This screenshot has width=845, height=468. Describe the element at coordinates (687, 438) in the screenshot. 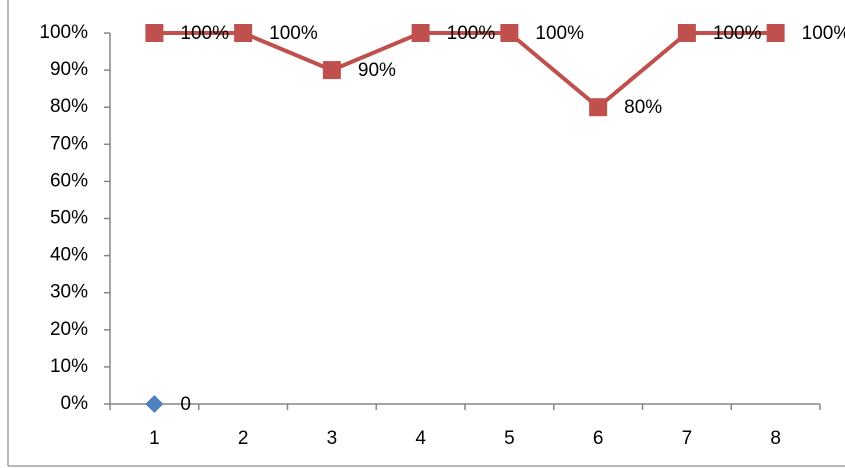

I see `x-tick-label: 7` at that location.